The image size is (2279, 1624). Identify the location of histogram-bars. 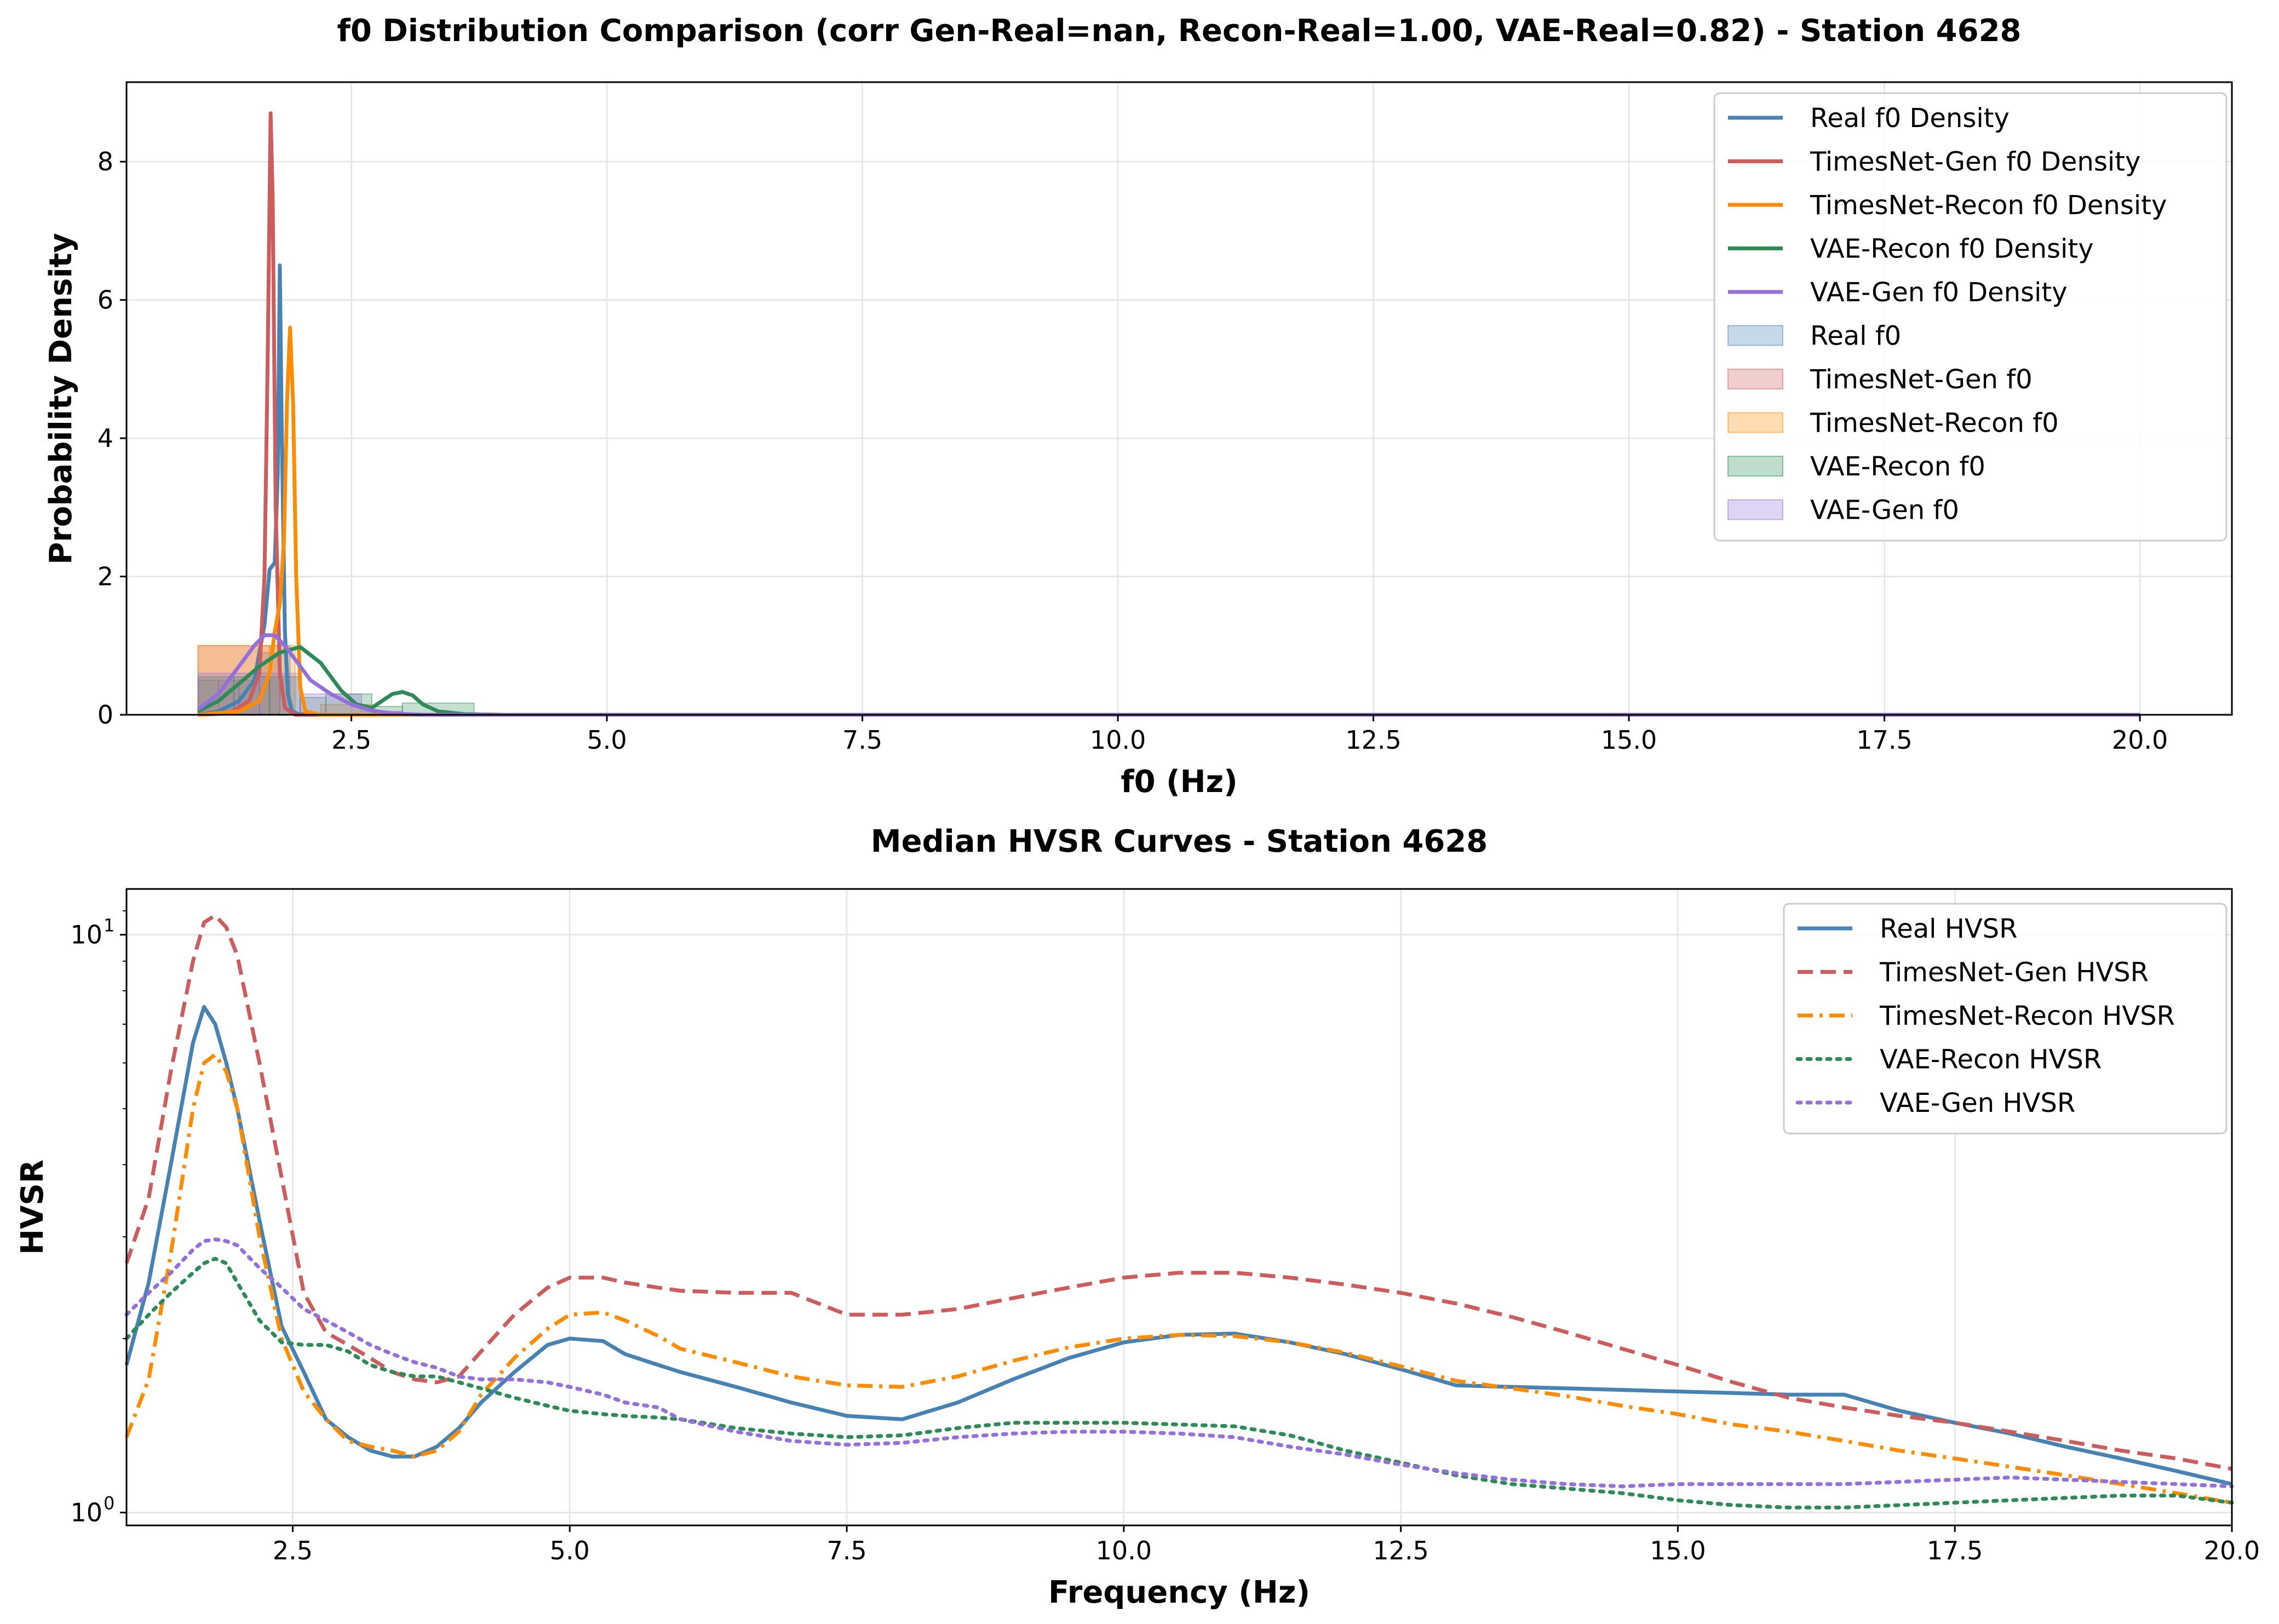
(336, 680).